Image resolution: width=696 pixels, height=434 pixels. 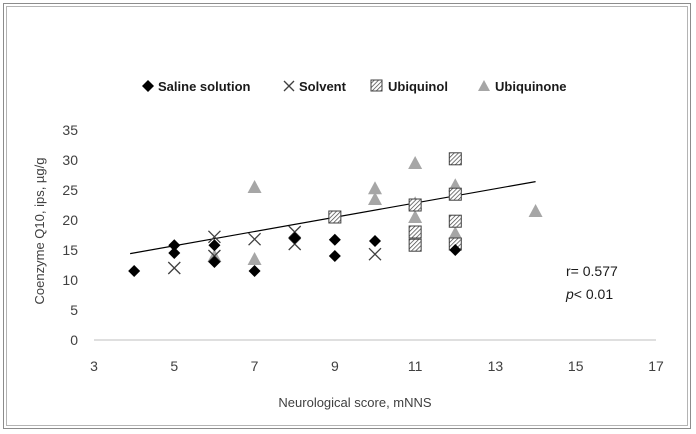 I want to click on y-tick-label: 35, so click(x=70, y=130).